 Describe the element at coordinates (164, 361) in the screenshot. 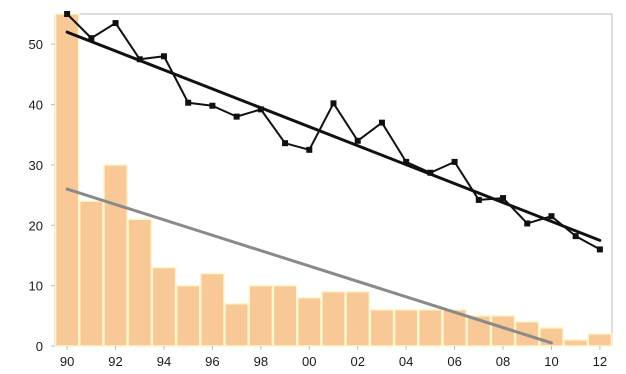

I see `x-tick-label: 94` at that location.